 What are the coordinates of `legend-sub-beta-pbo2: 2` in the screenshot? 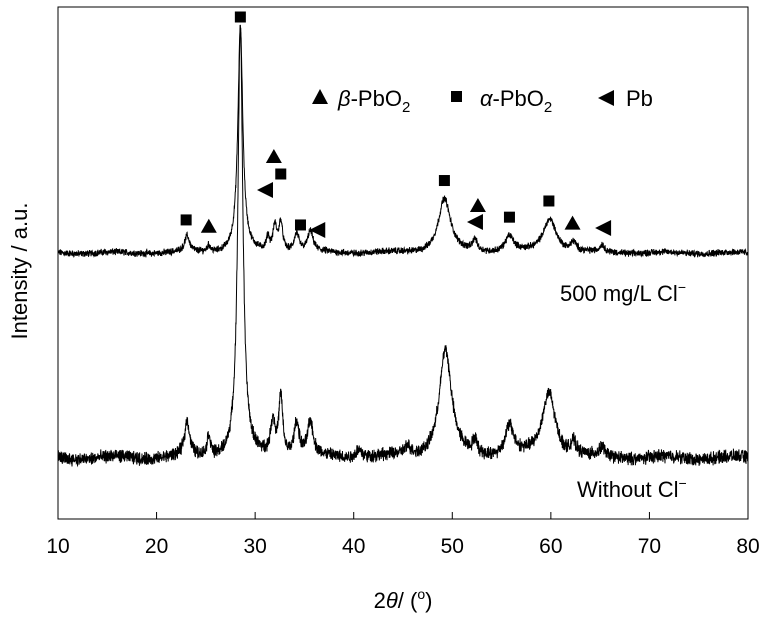 It's located at (406, 107).